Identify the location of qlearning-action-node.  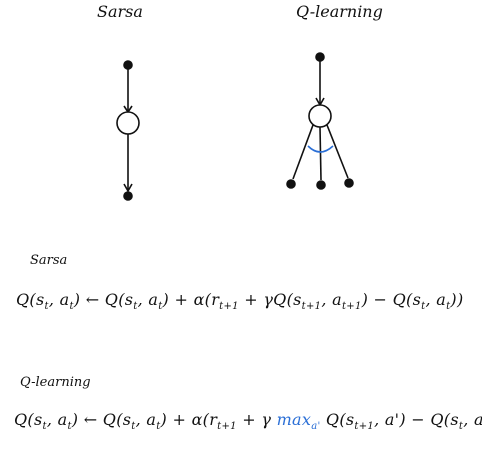
(320, 116).